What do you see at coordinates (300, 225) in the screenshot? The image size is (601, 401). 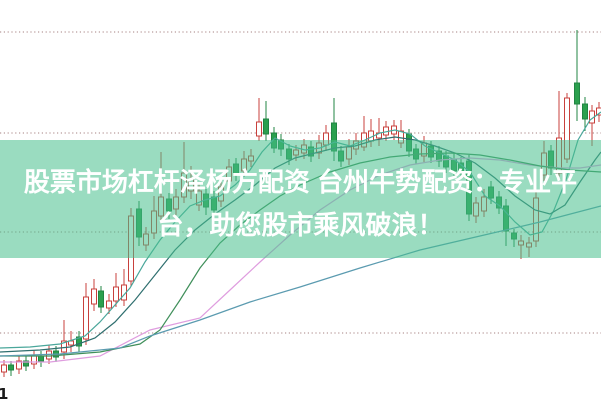 I see `promo-banner-title-line2: 台，助您股市乘风破浪！` at bounding box center [300, 225].